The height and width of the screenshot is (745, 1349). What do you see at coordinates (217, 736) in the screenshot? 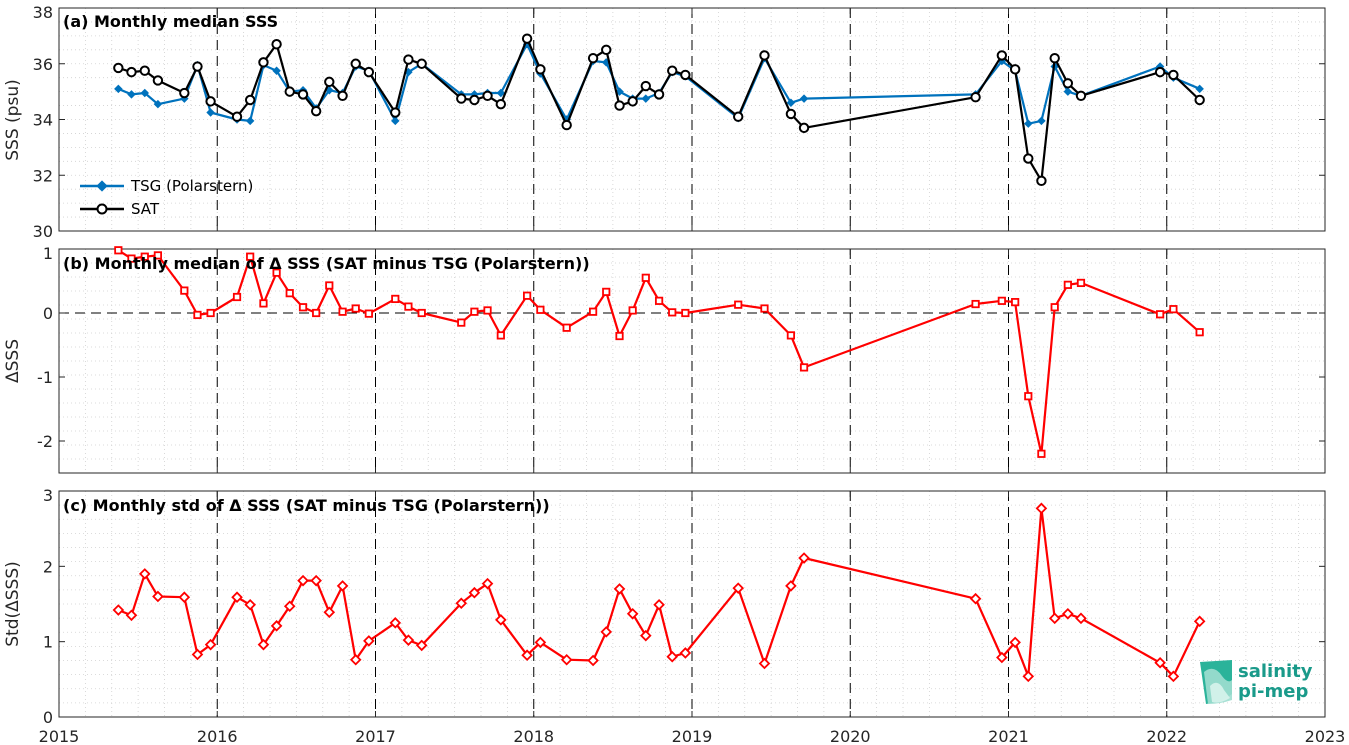
I see `x-tick-label: 2016` at bounding box center [217, 736].